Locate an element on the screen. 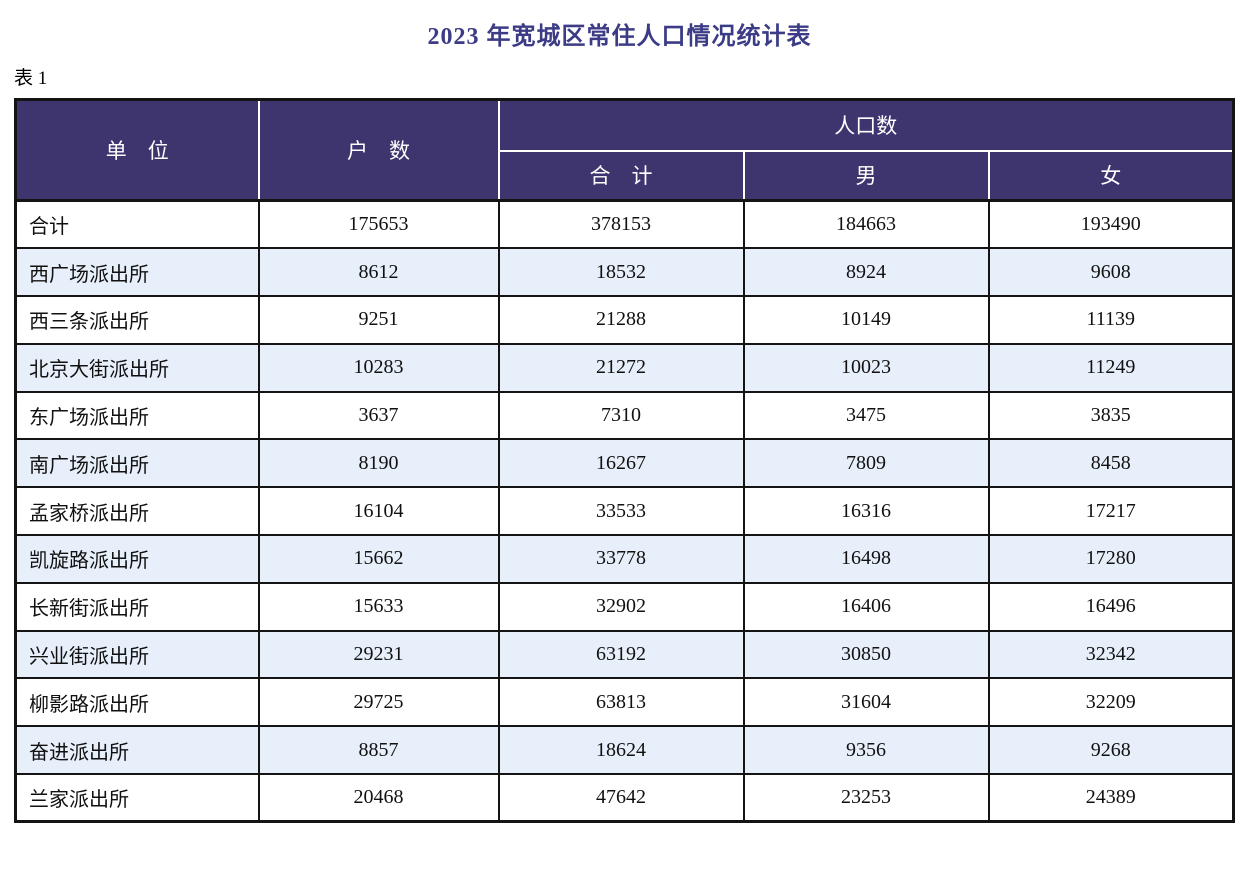  male-cell: 184663 is located at coordinates (866, 224).